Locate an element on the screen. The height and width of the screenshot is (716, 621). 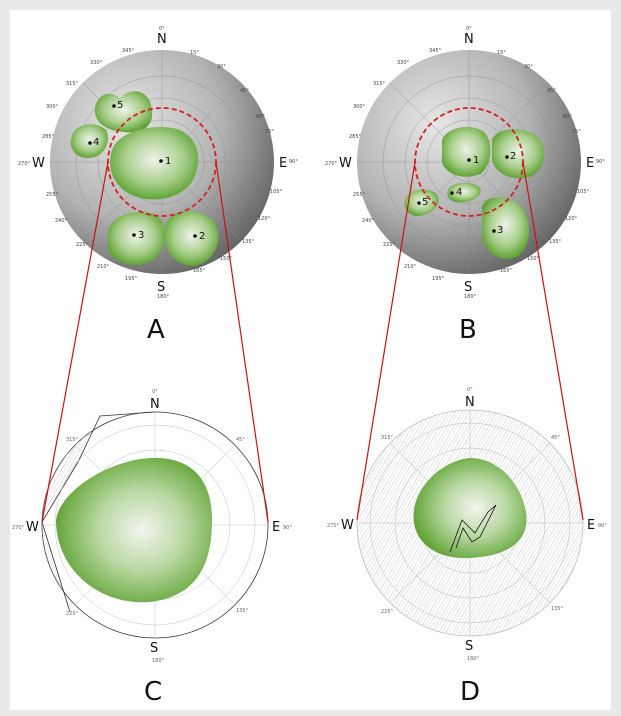
point-label-2-a: 2 is located at coordinates (202, 236).